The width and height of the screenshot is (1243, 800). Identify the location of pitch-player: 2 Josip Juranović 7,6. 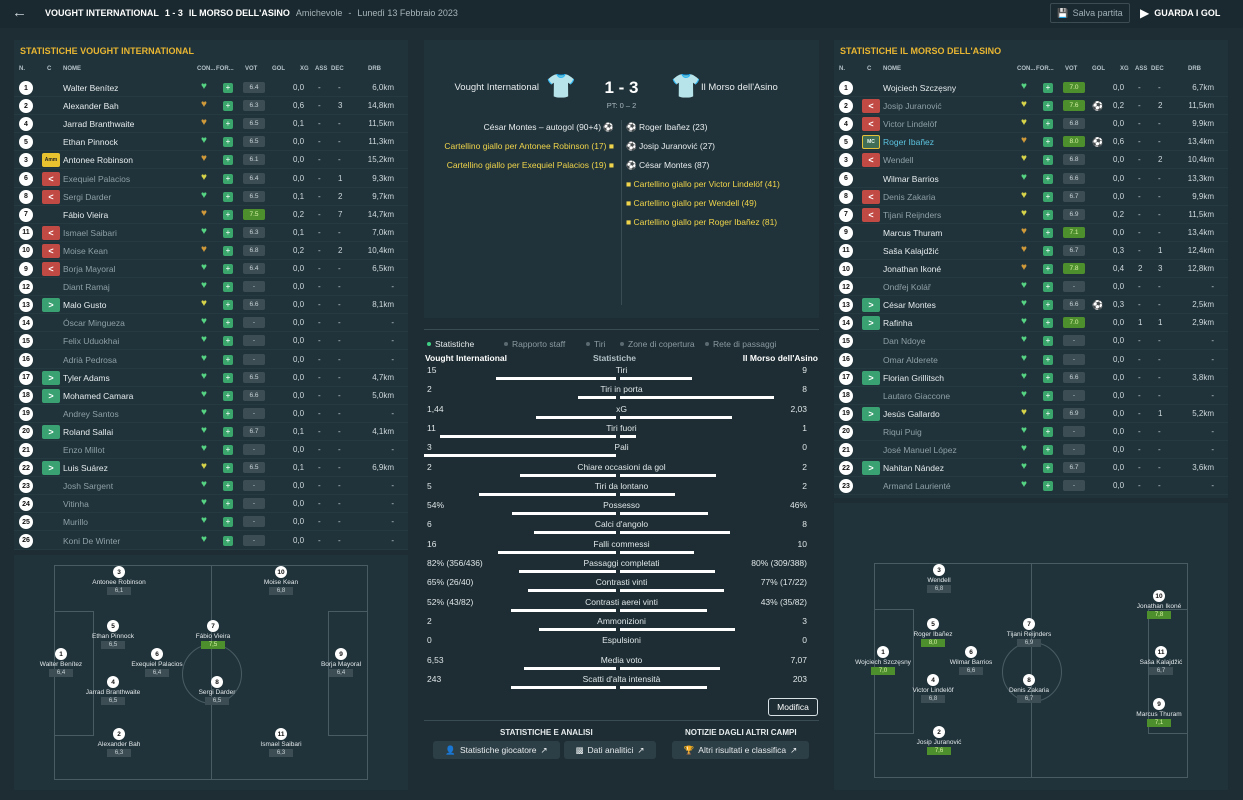
(939, 740).